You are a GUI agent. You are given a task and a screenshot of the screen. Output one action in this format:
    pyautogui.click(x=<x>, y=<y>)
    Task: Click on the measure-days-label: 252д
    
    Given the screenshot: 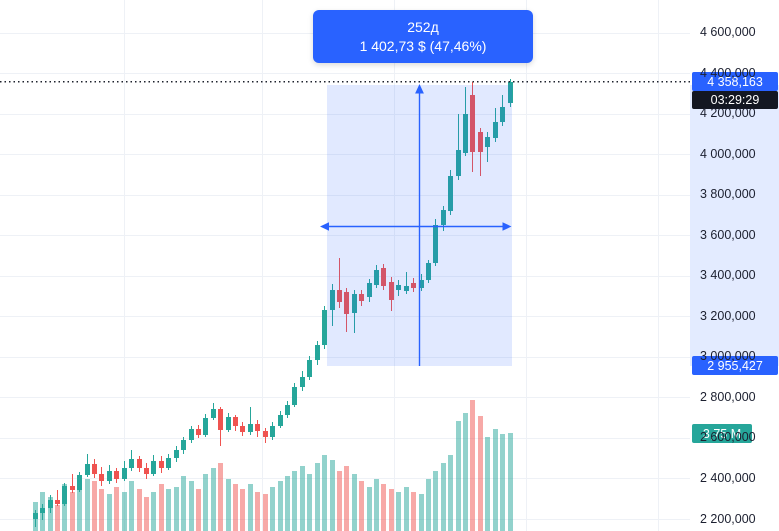 What is the action you would take?
    pyautogui.click(x=423, y=27)
    